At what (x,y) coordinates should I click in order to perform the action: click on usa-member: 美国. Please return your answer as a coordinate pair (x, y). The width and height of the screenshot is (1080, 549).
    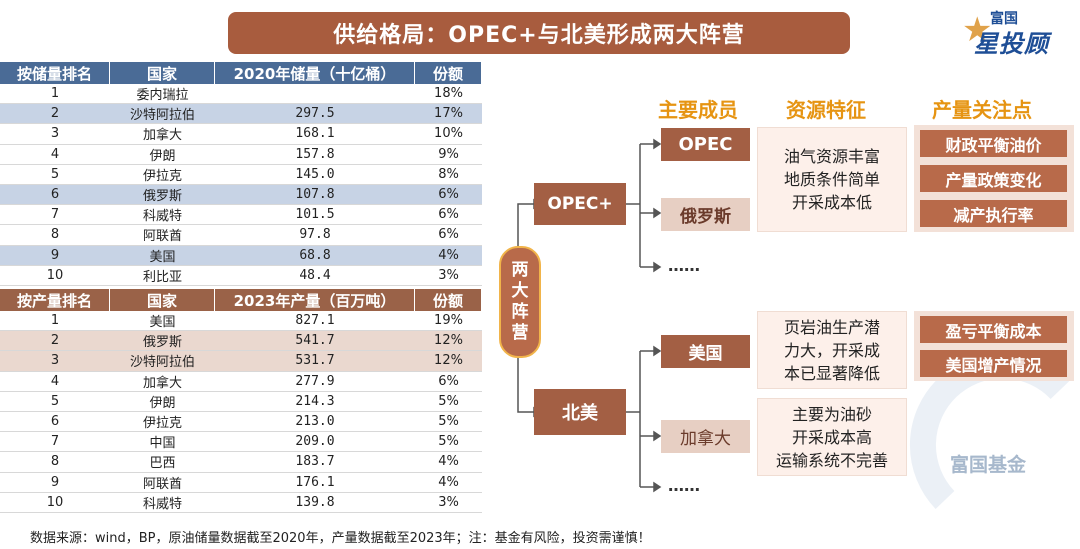
    Looking at the image, I should click on (705, 351).